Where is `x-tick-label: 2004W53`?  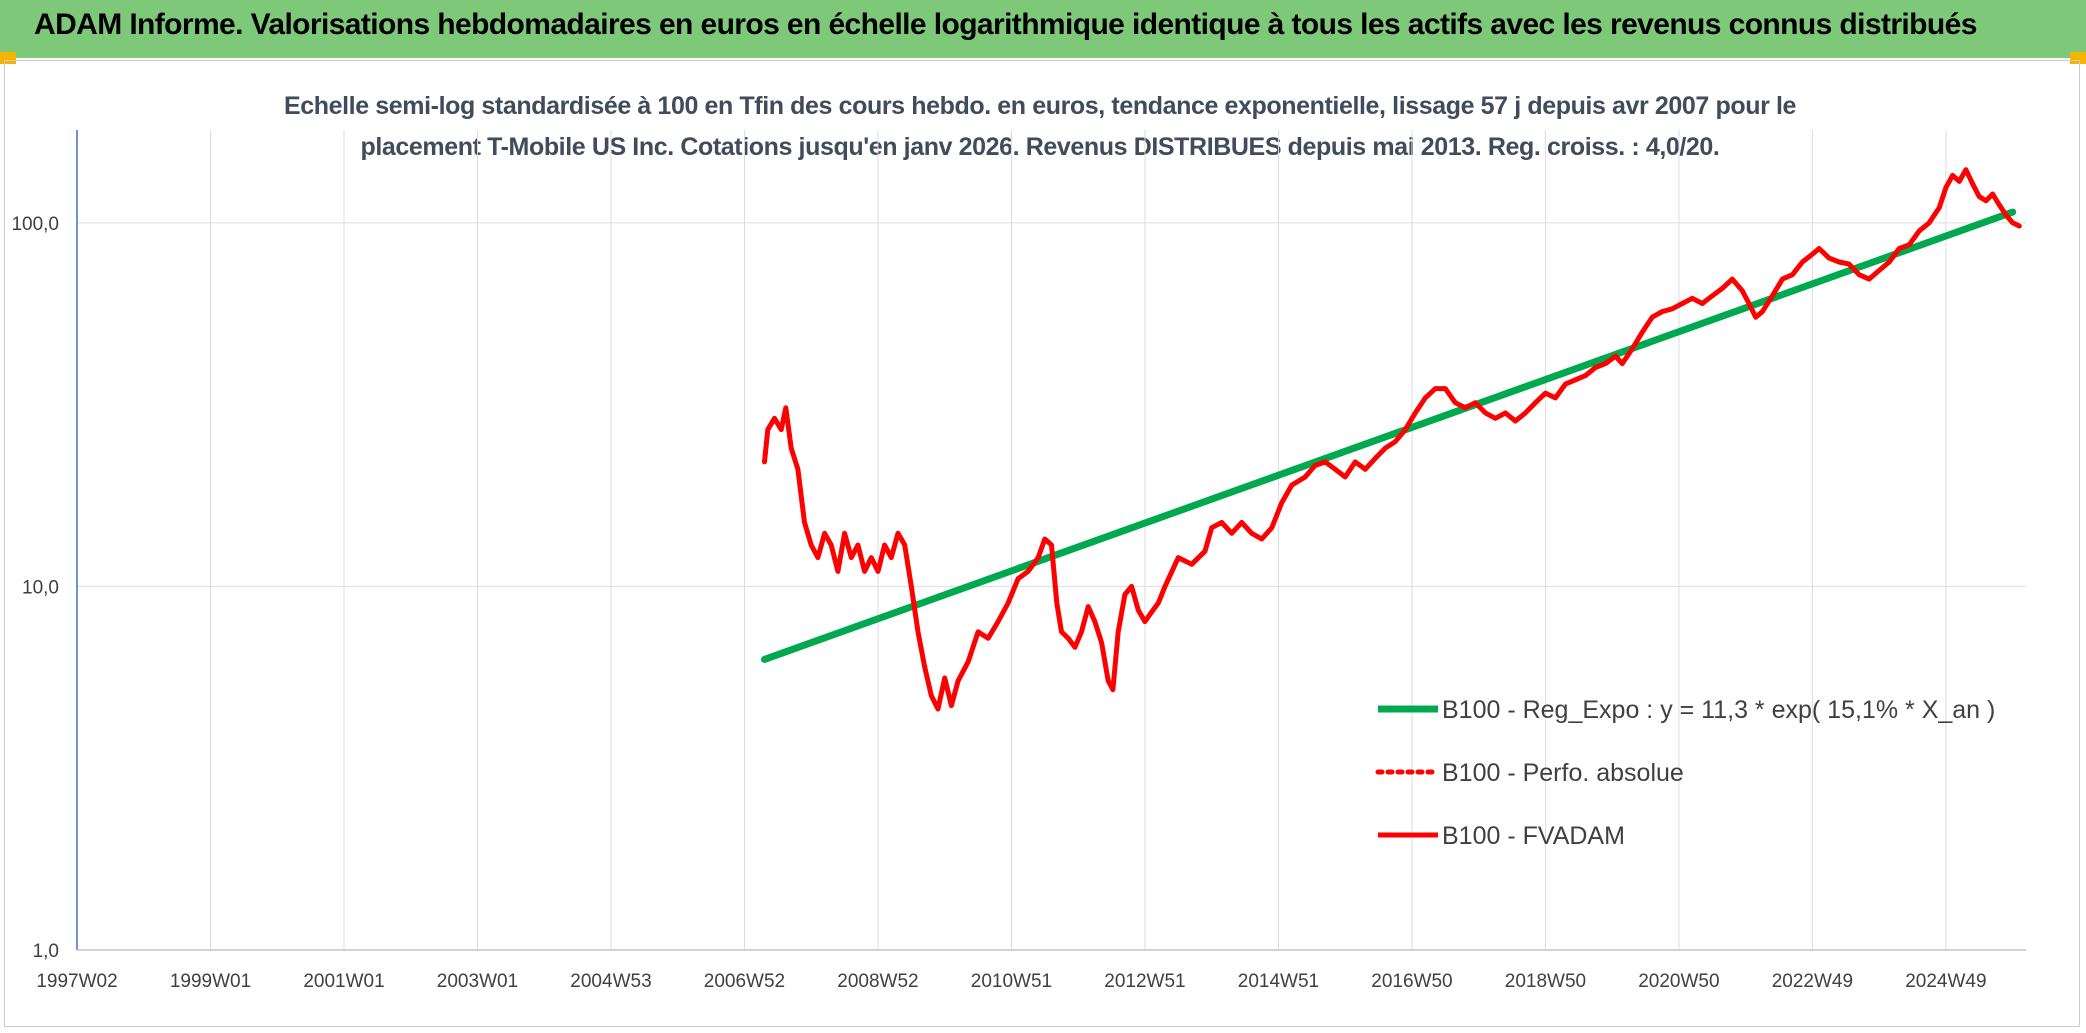 x-tick-label: 2004W53 is located at coordinates (610, 981).